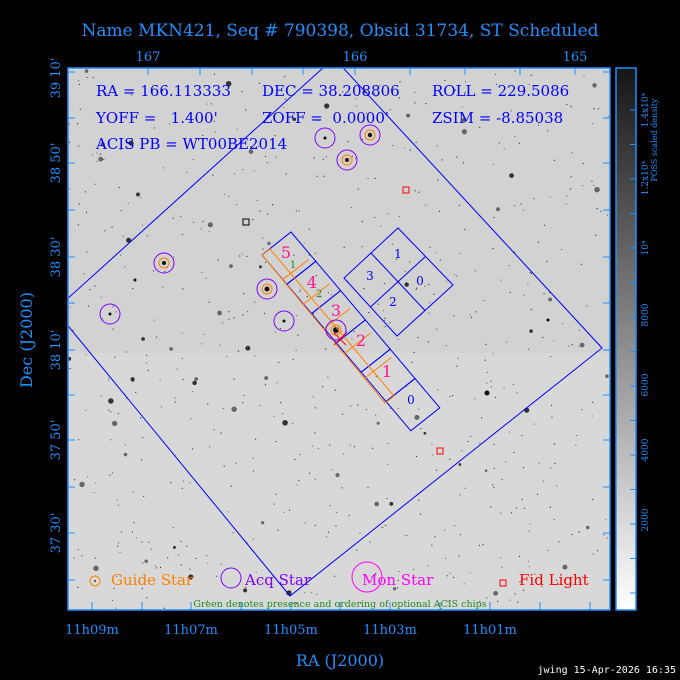 Image resolution: width=680 pixels, height=680 pixels. Describe the element at coordinates (152, 580) in the screenshot. I see `legend-guide: Guide Star` at that location.